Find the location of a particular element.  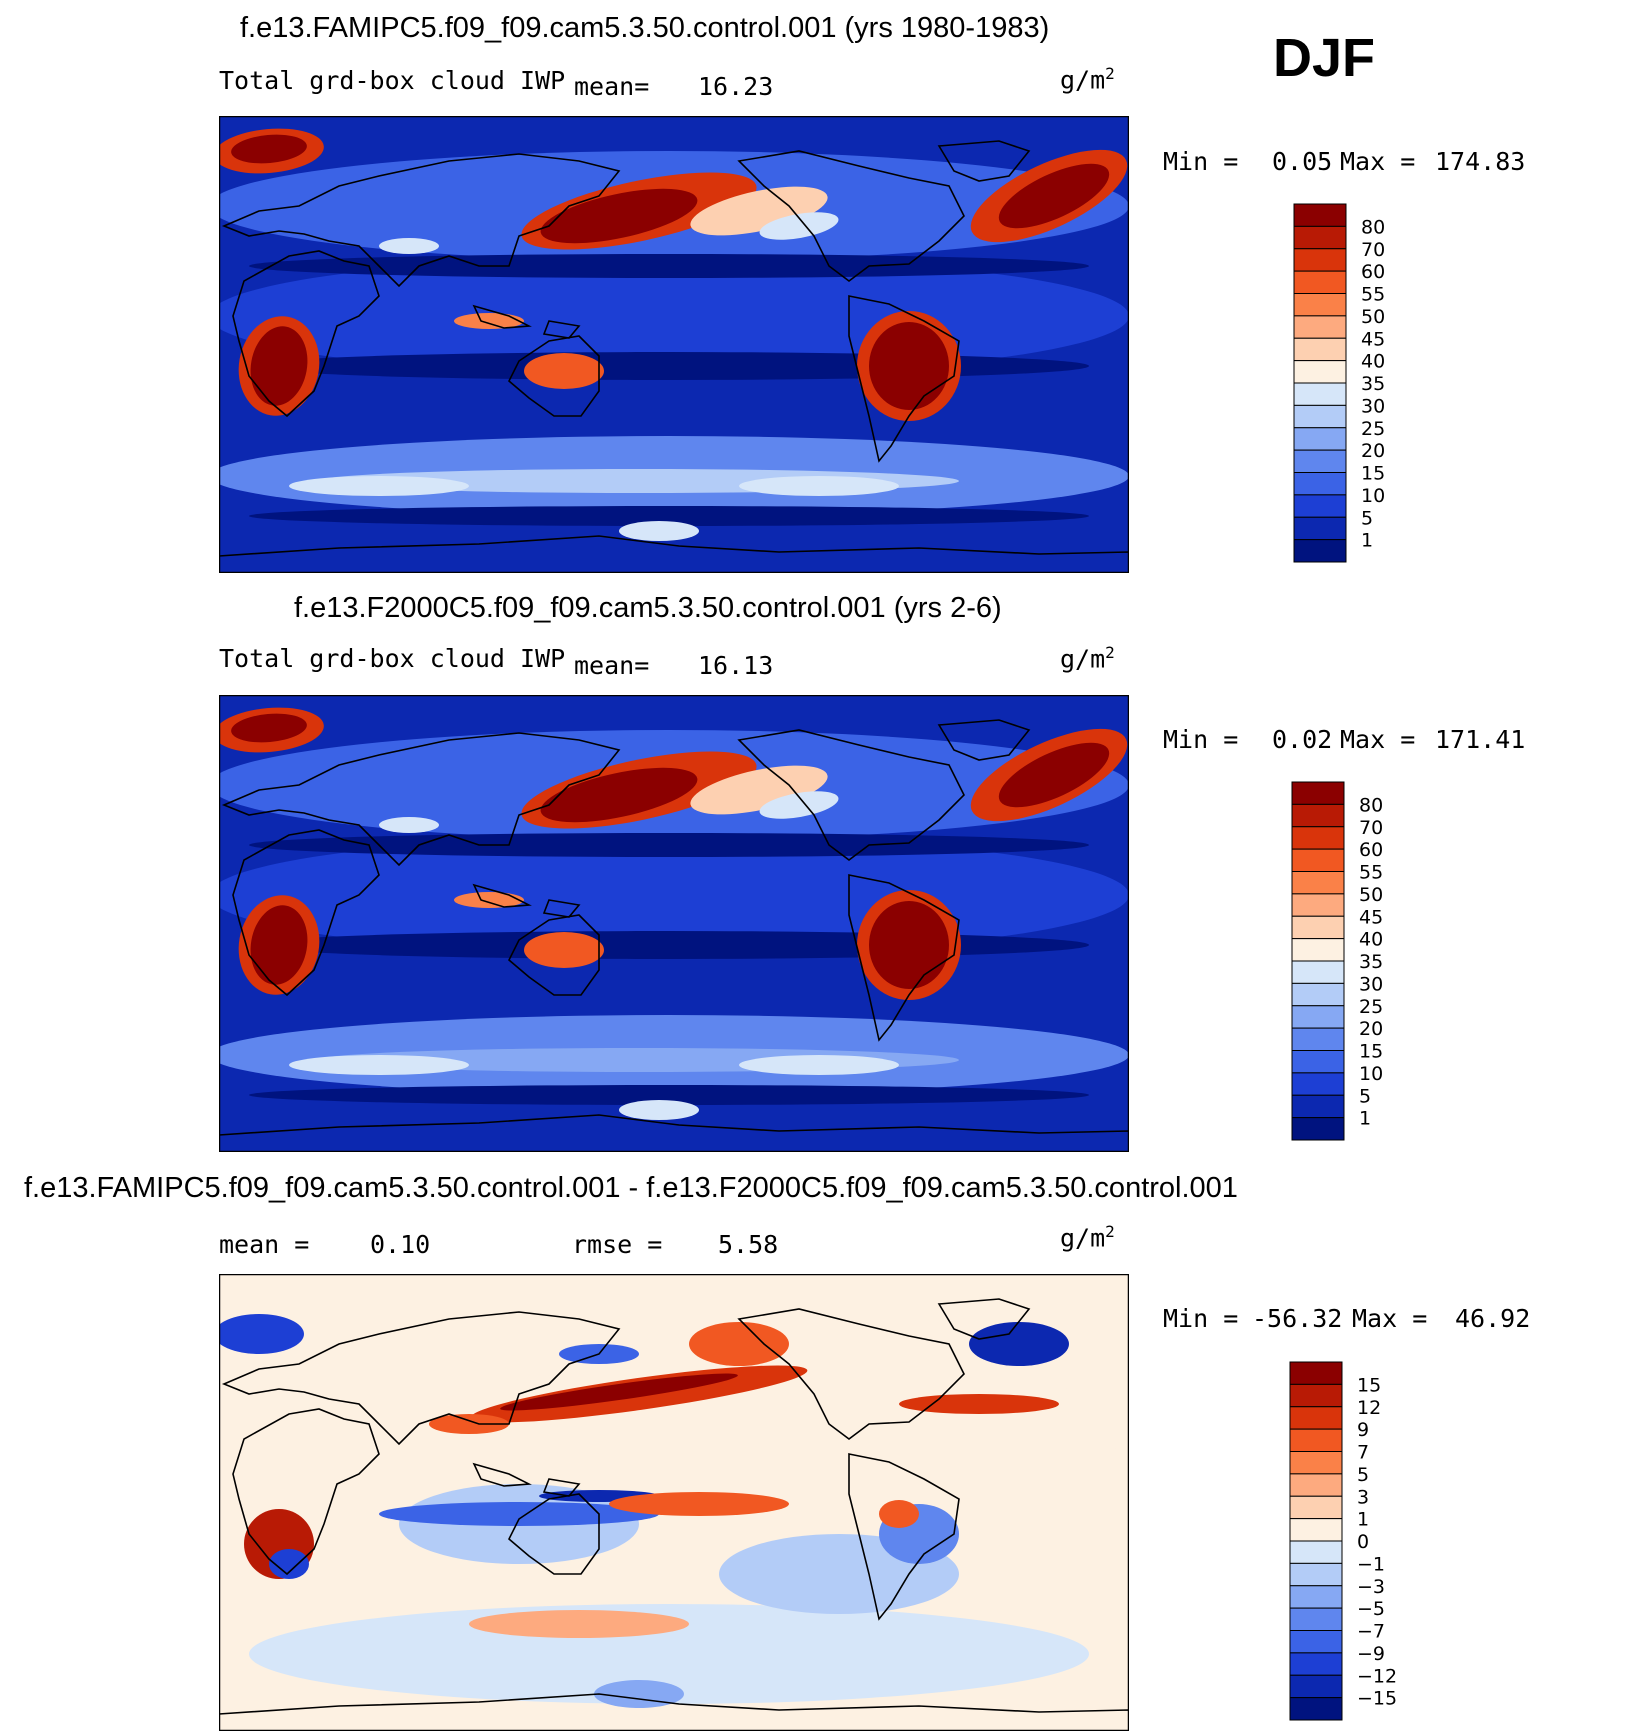

colorbar-tick-label: 80 is located at coordinates (1371, 805).